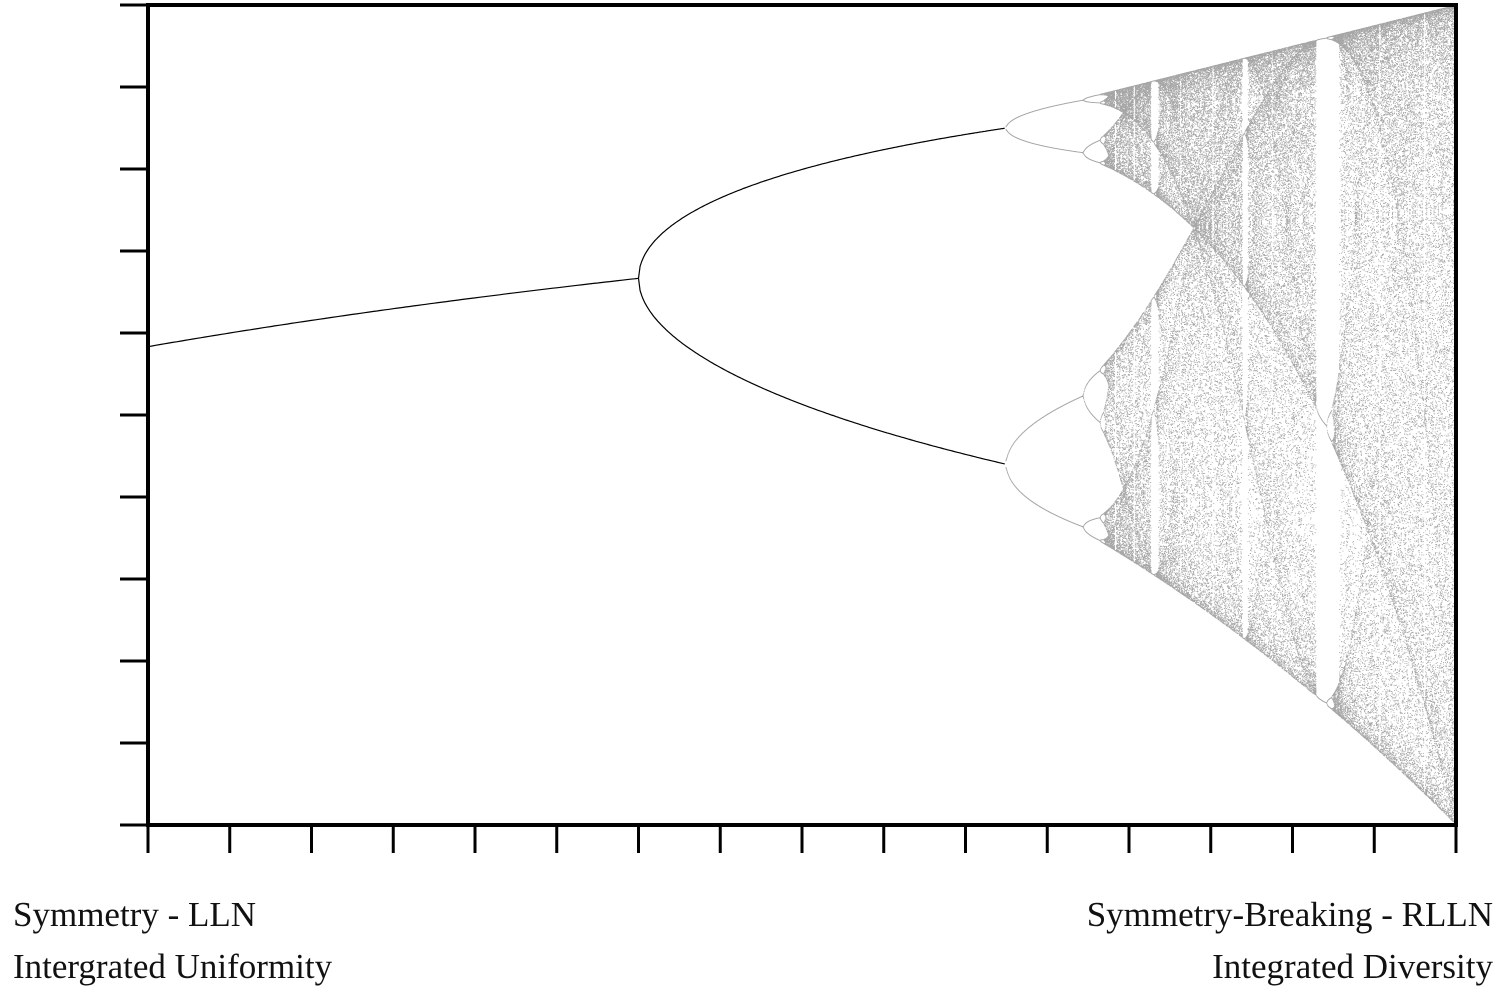 The width and height of the screenshot is (1500, 1003). I want to click on right-caption-title: Symmetry-Breaking - RLLN, so click(1289, 914).